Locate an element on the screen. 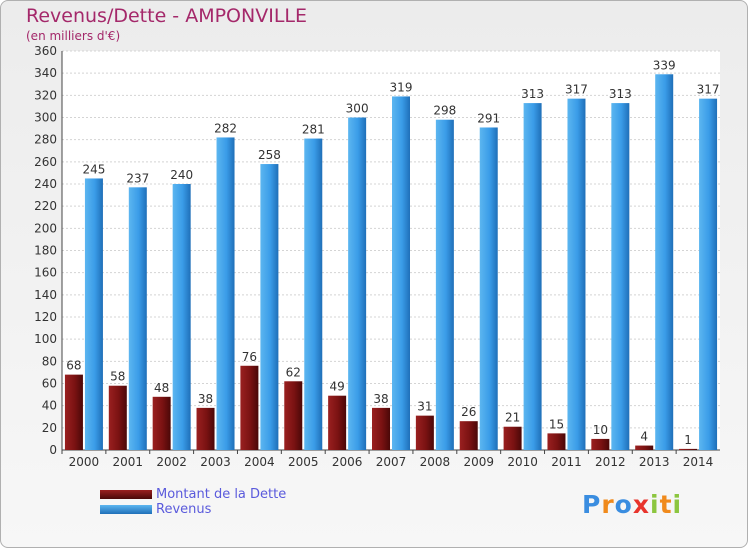 The height and width of the screenshot is (550, 750). x-tick-label: 2014 is located at coordinates (698, 462).